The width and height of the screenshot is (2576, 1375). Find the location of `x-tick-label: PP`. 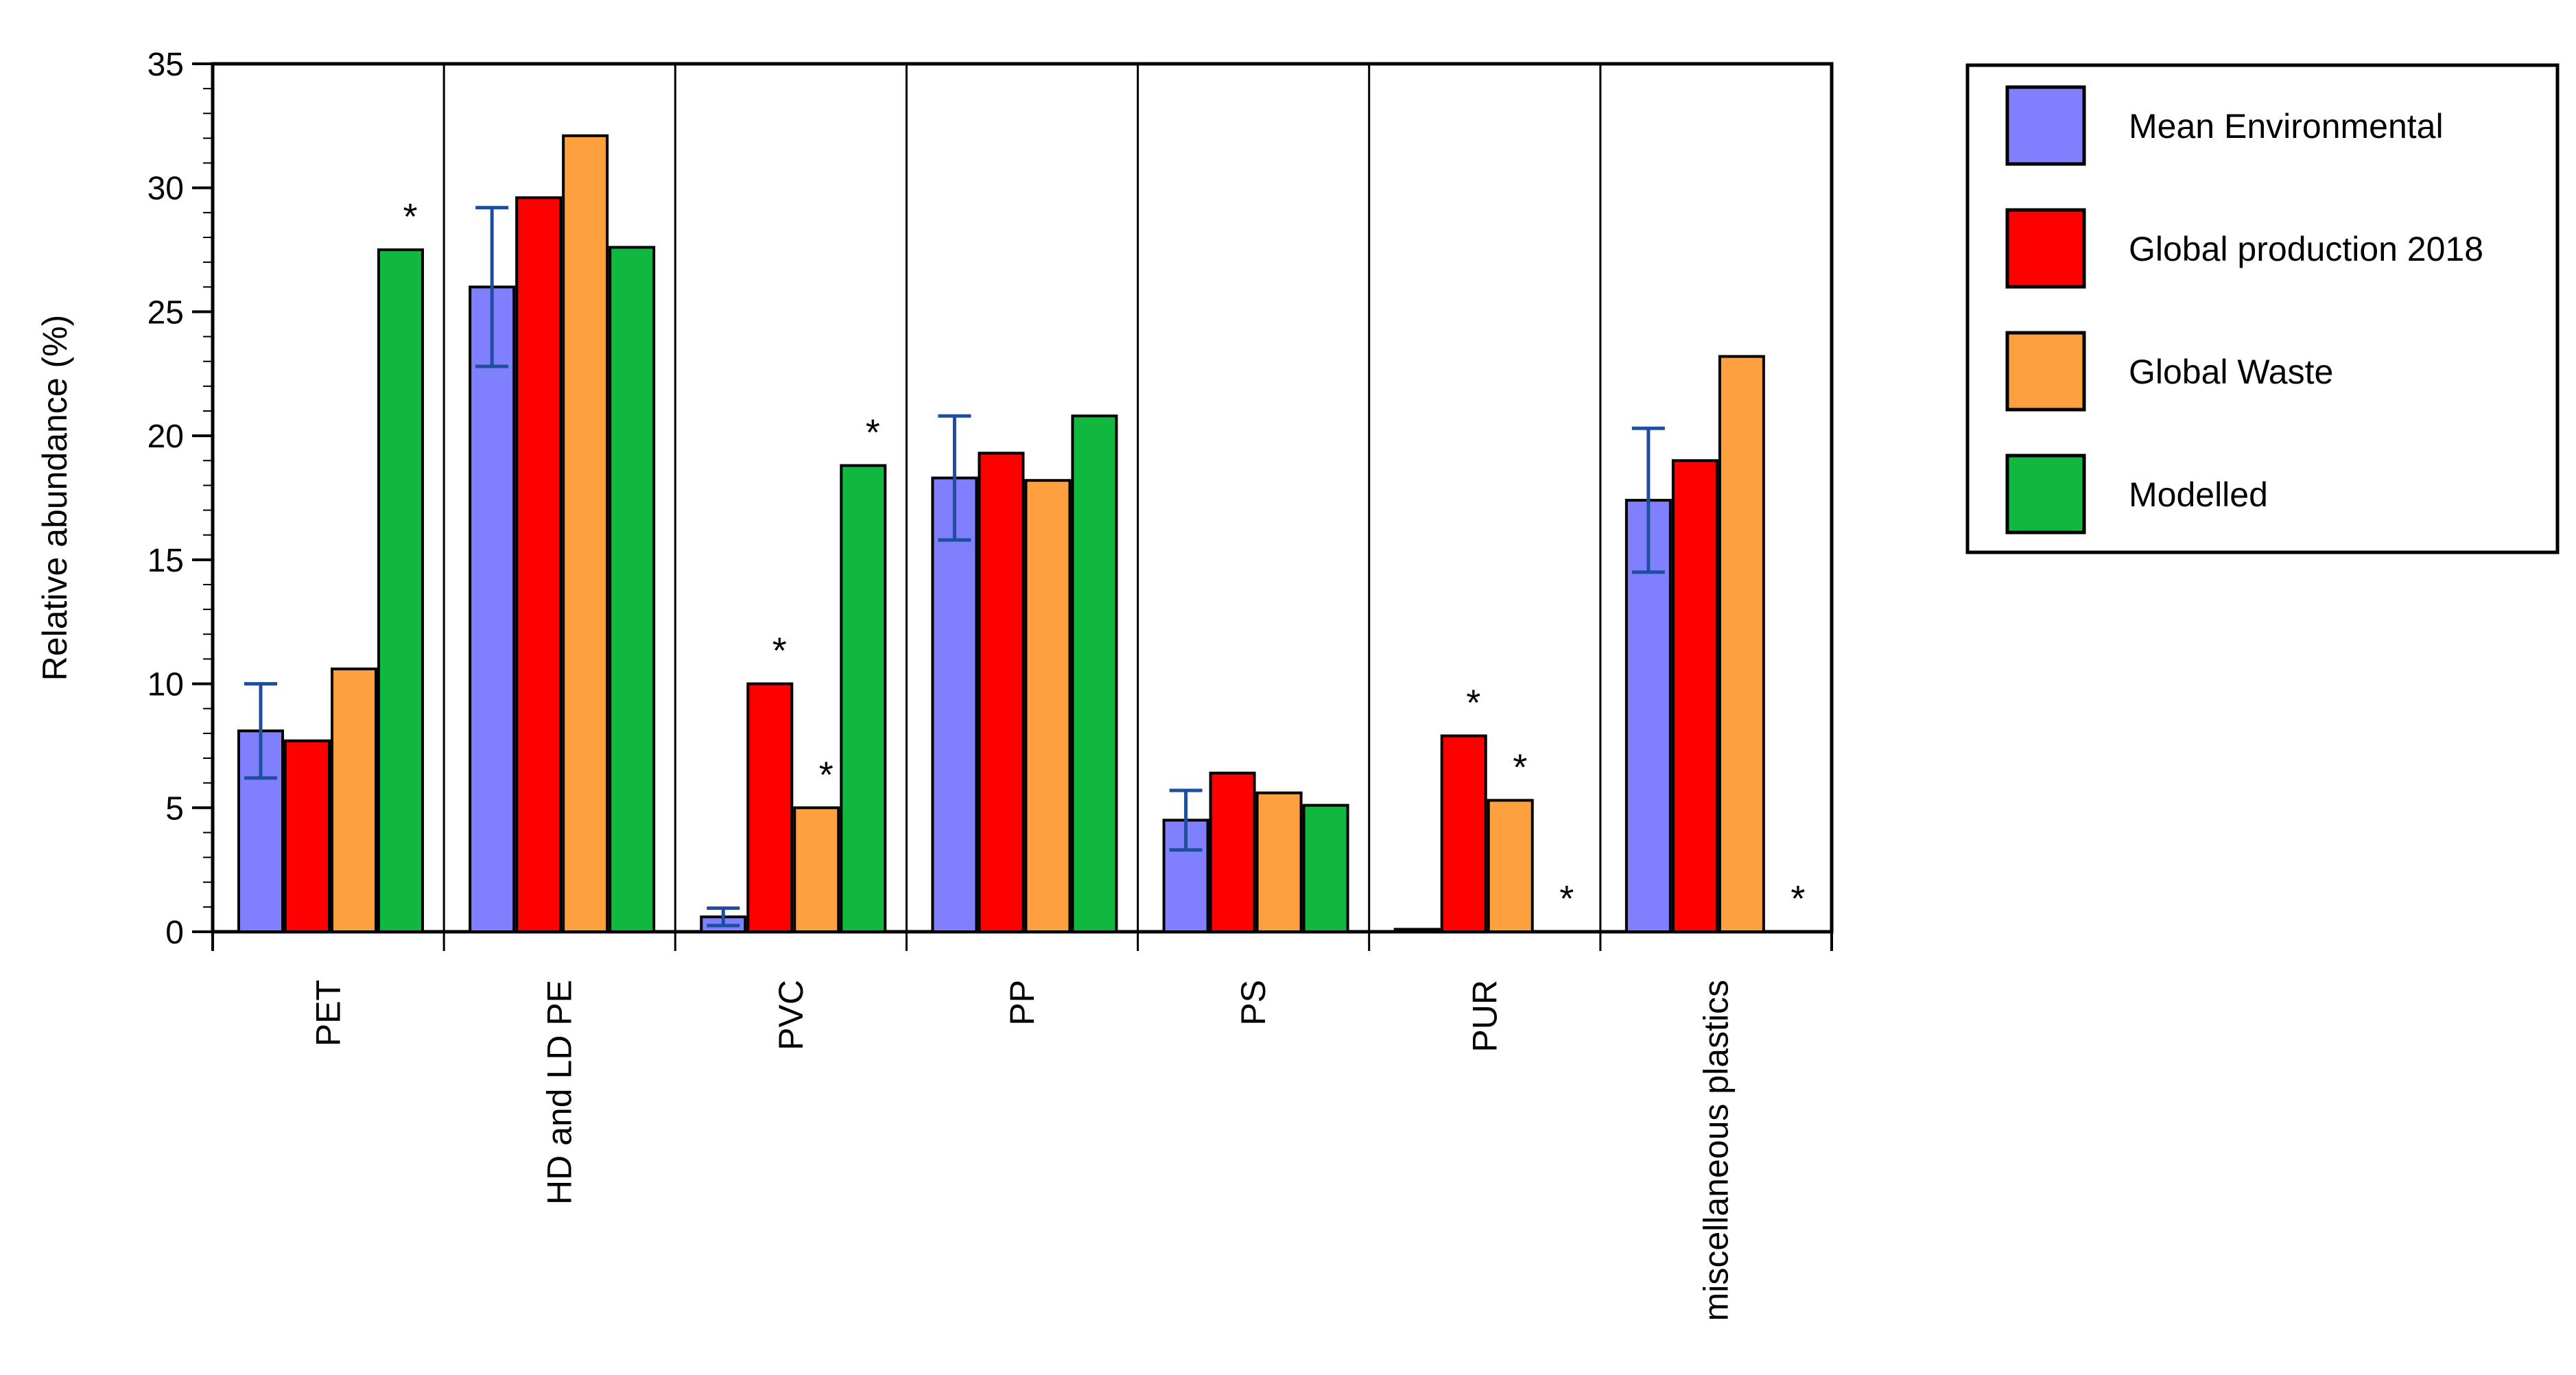

x-tick-label: PP is located at coordinates (1022, 1003).